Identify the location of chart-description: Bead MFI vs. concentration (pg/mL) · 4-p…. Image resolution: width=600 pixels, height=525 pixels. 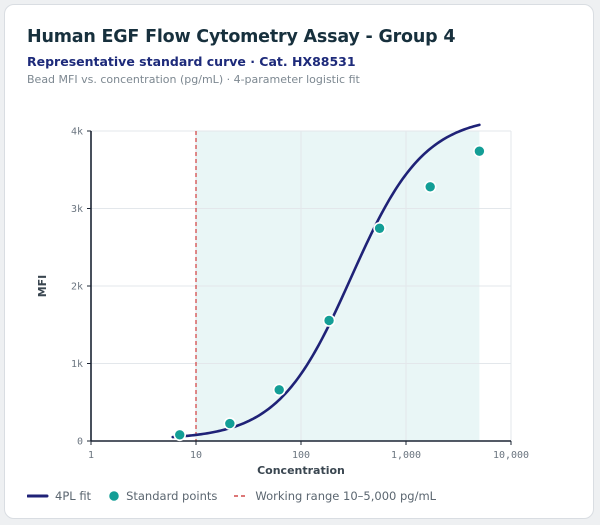
(193, 79).